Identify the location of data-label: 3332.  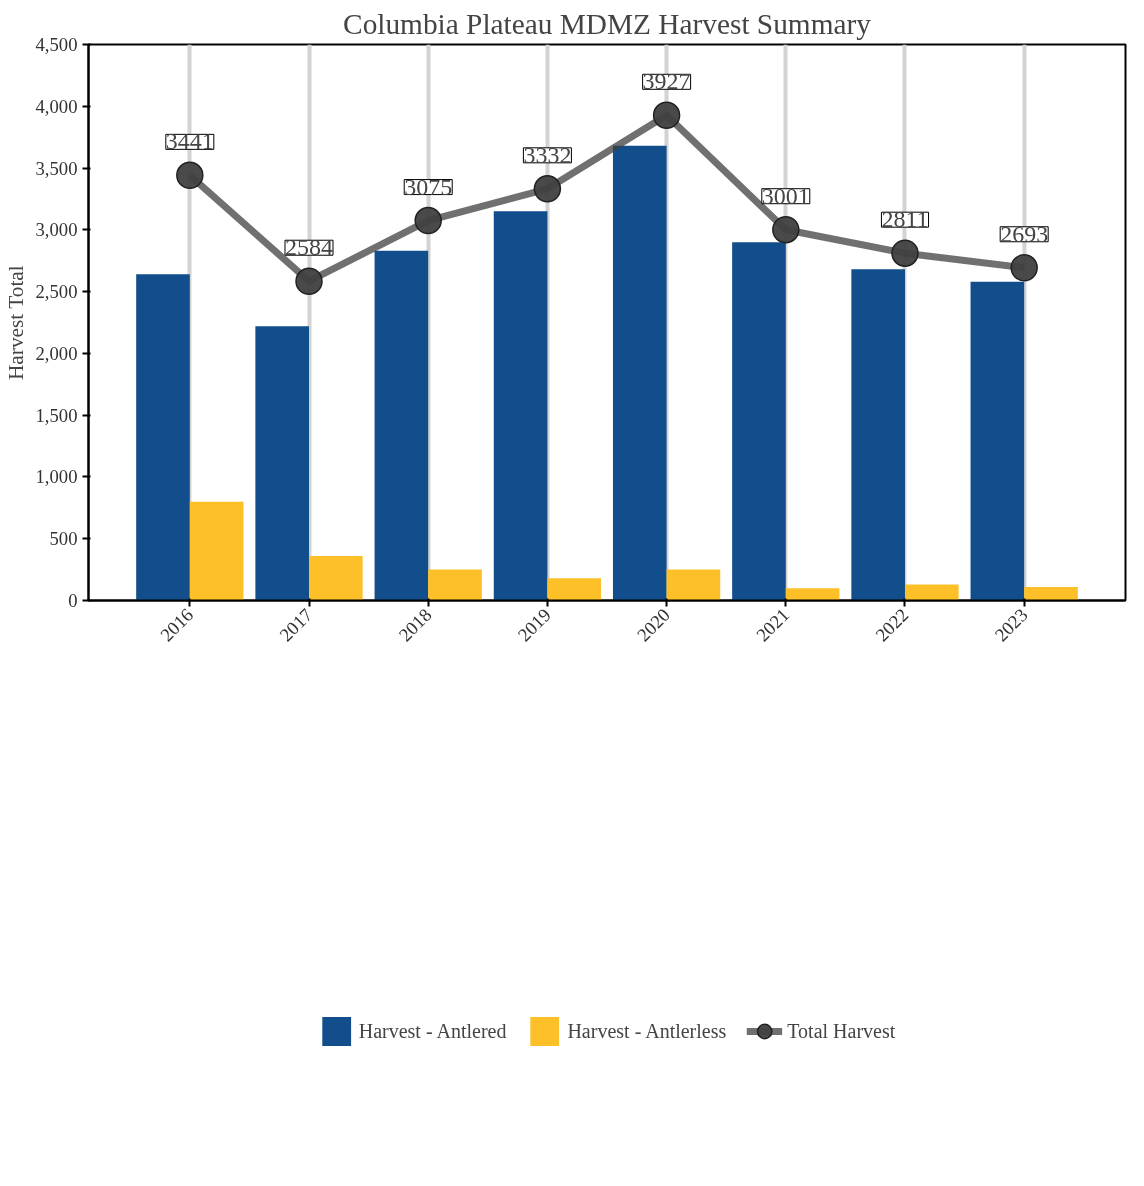
(547, 154).